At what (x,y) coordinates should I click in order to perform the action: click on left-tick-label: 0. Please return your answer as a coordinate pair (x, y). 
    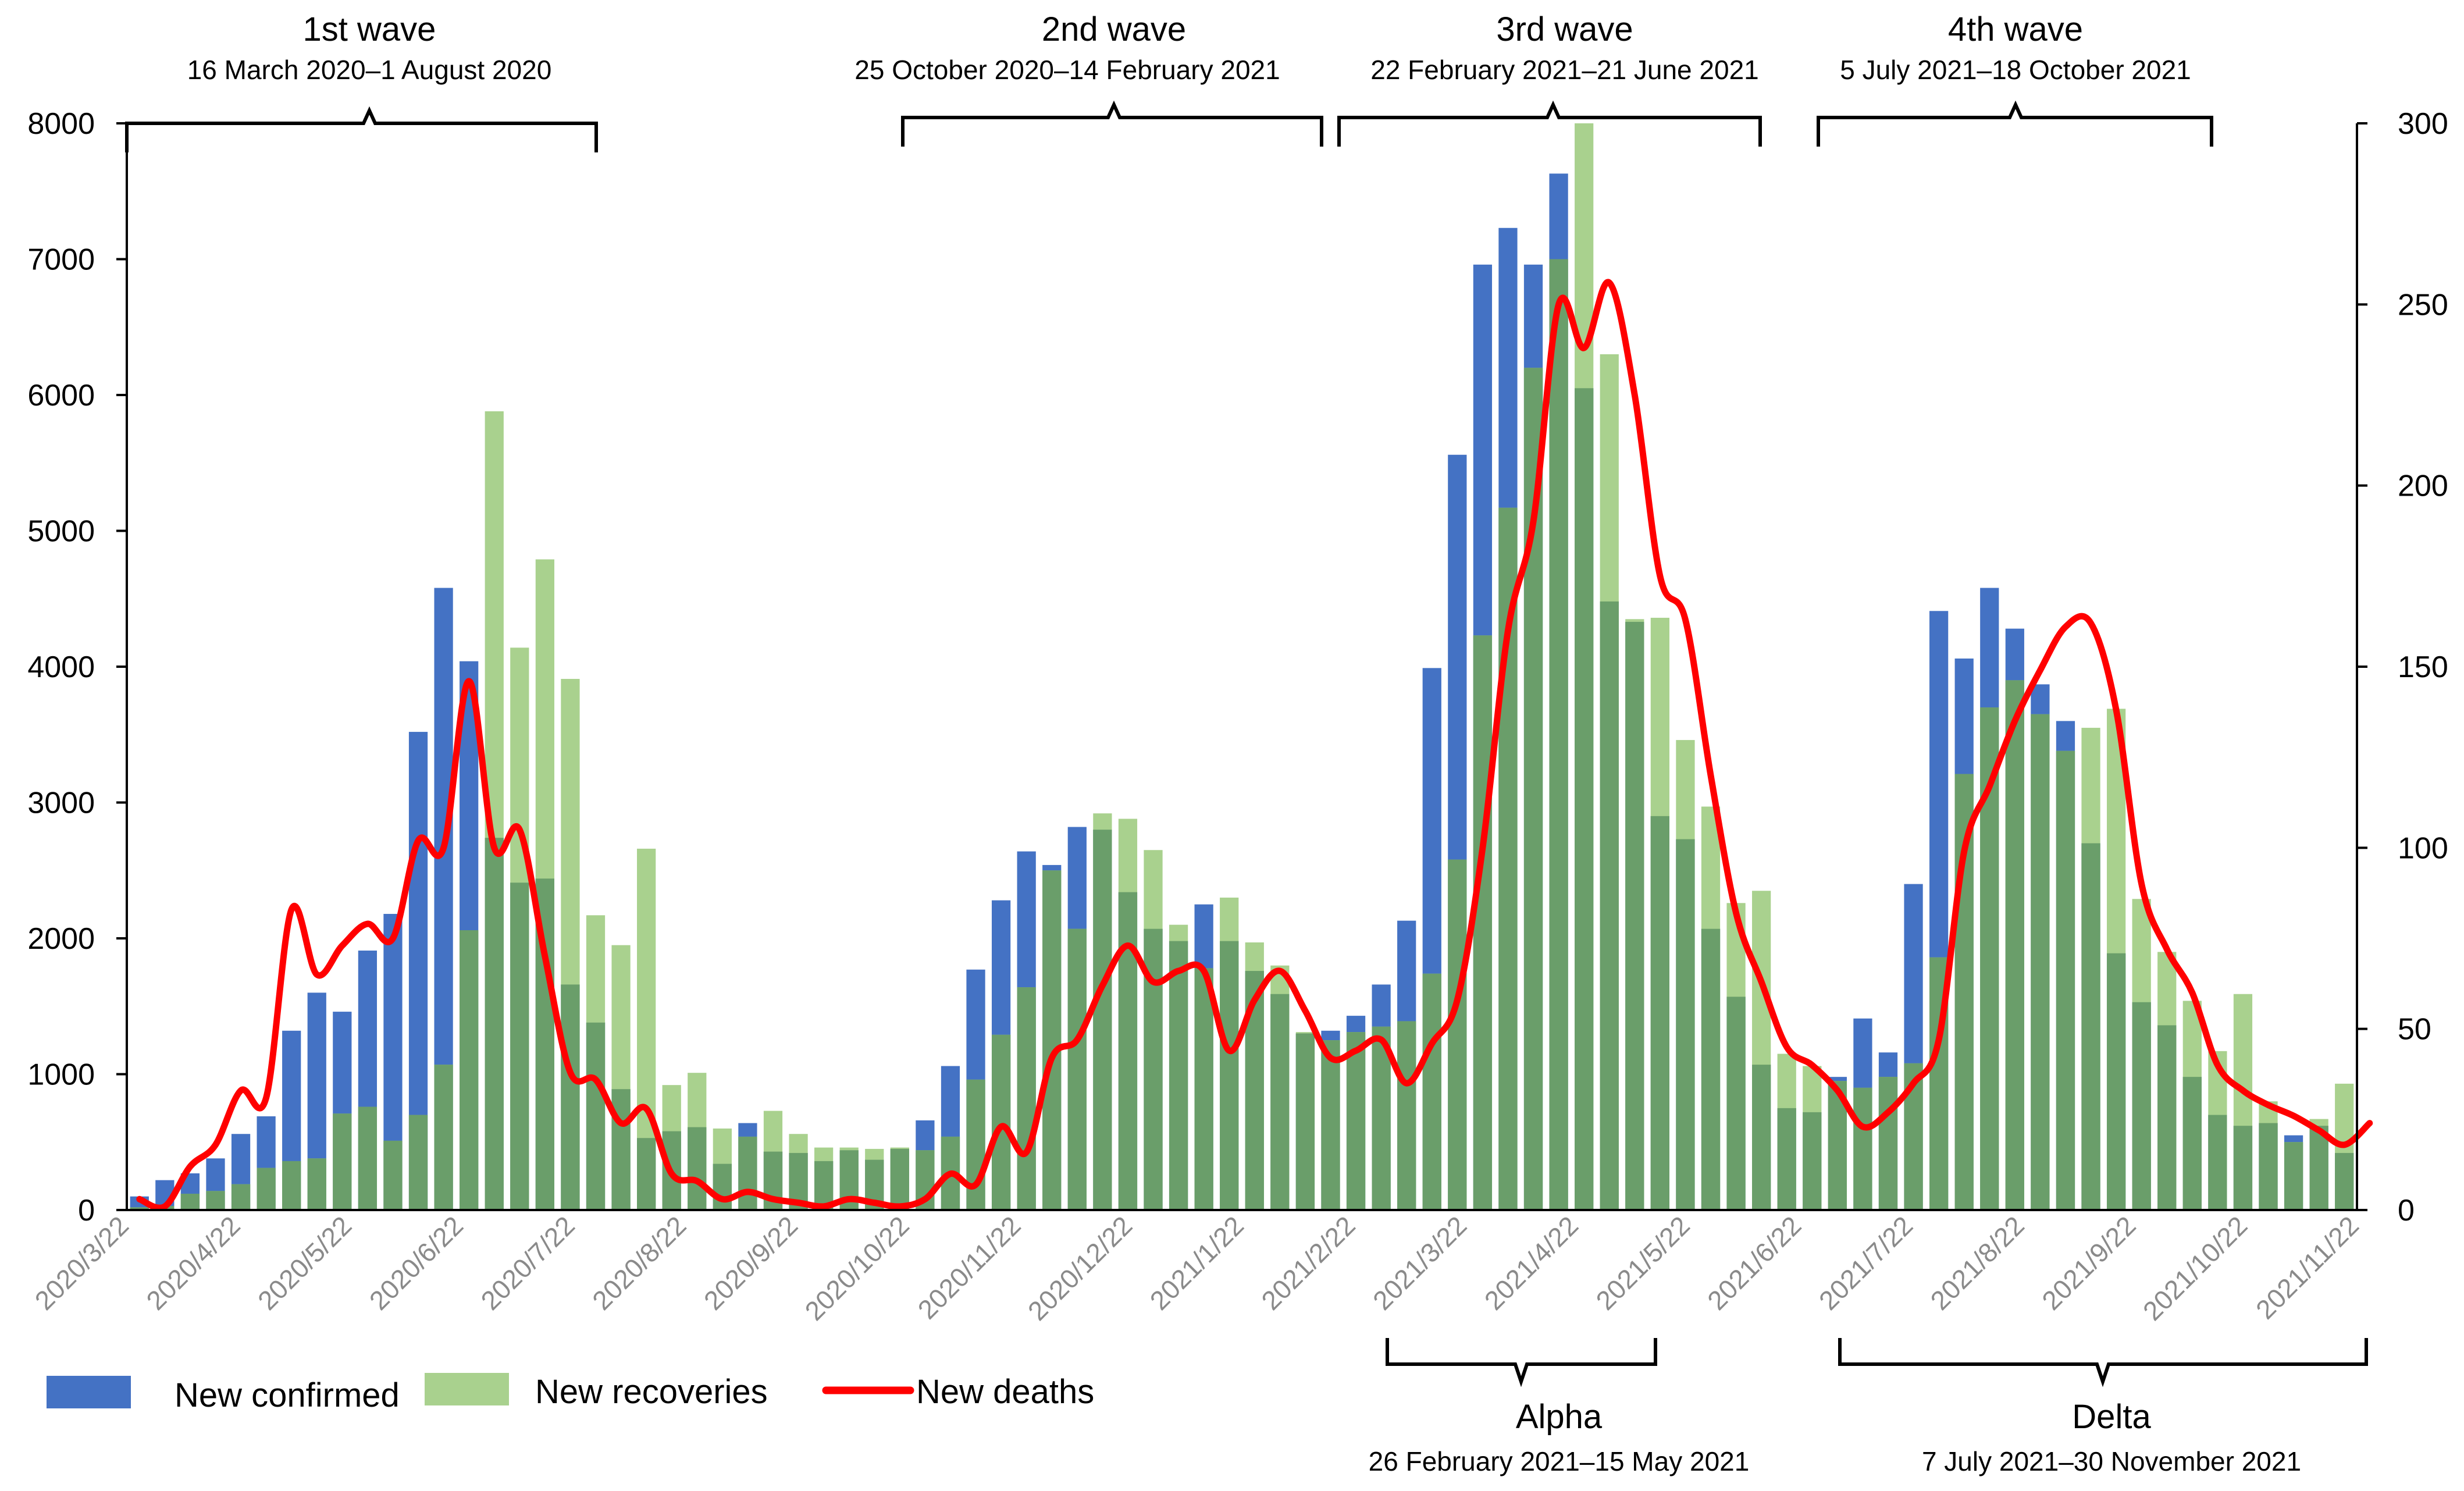
    Looking at the image, I should click on (86, 1210).